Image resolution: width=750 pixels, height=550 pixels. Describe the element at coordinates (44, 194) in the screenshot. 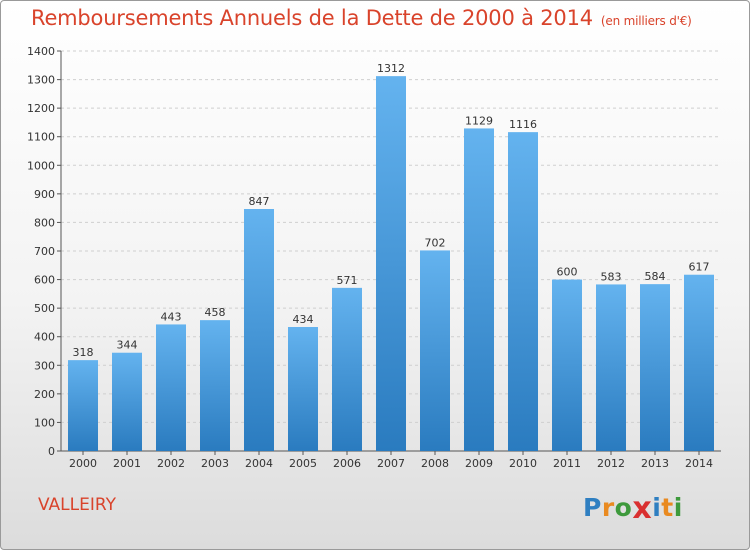

I see `y-tick-label: 900` at that location.